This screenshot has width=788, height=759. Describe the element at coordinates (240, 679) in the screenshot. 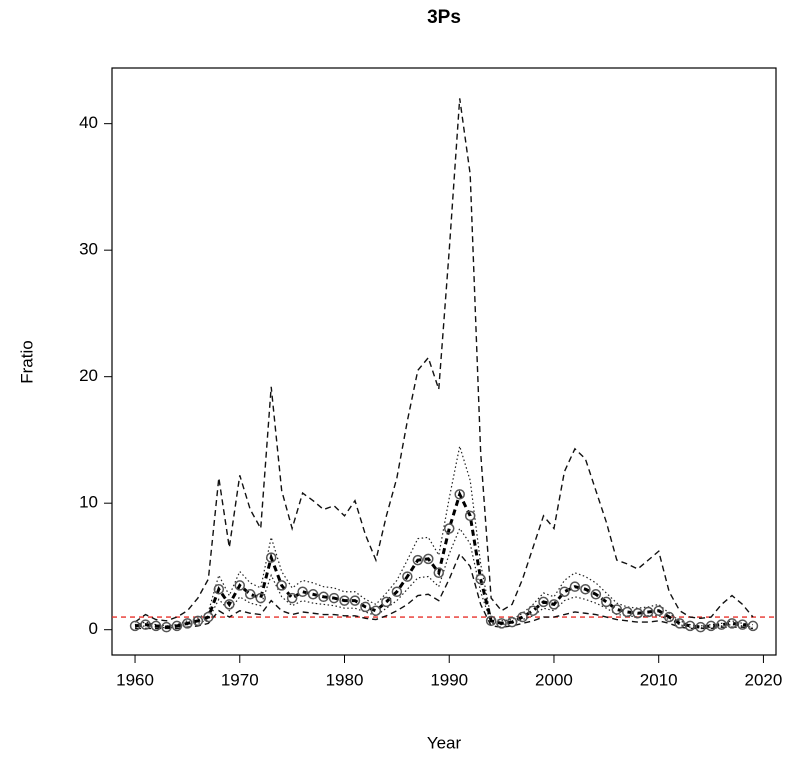

I see `x-tick-label: 1970` at that location.